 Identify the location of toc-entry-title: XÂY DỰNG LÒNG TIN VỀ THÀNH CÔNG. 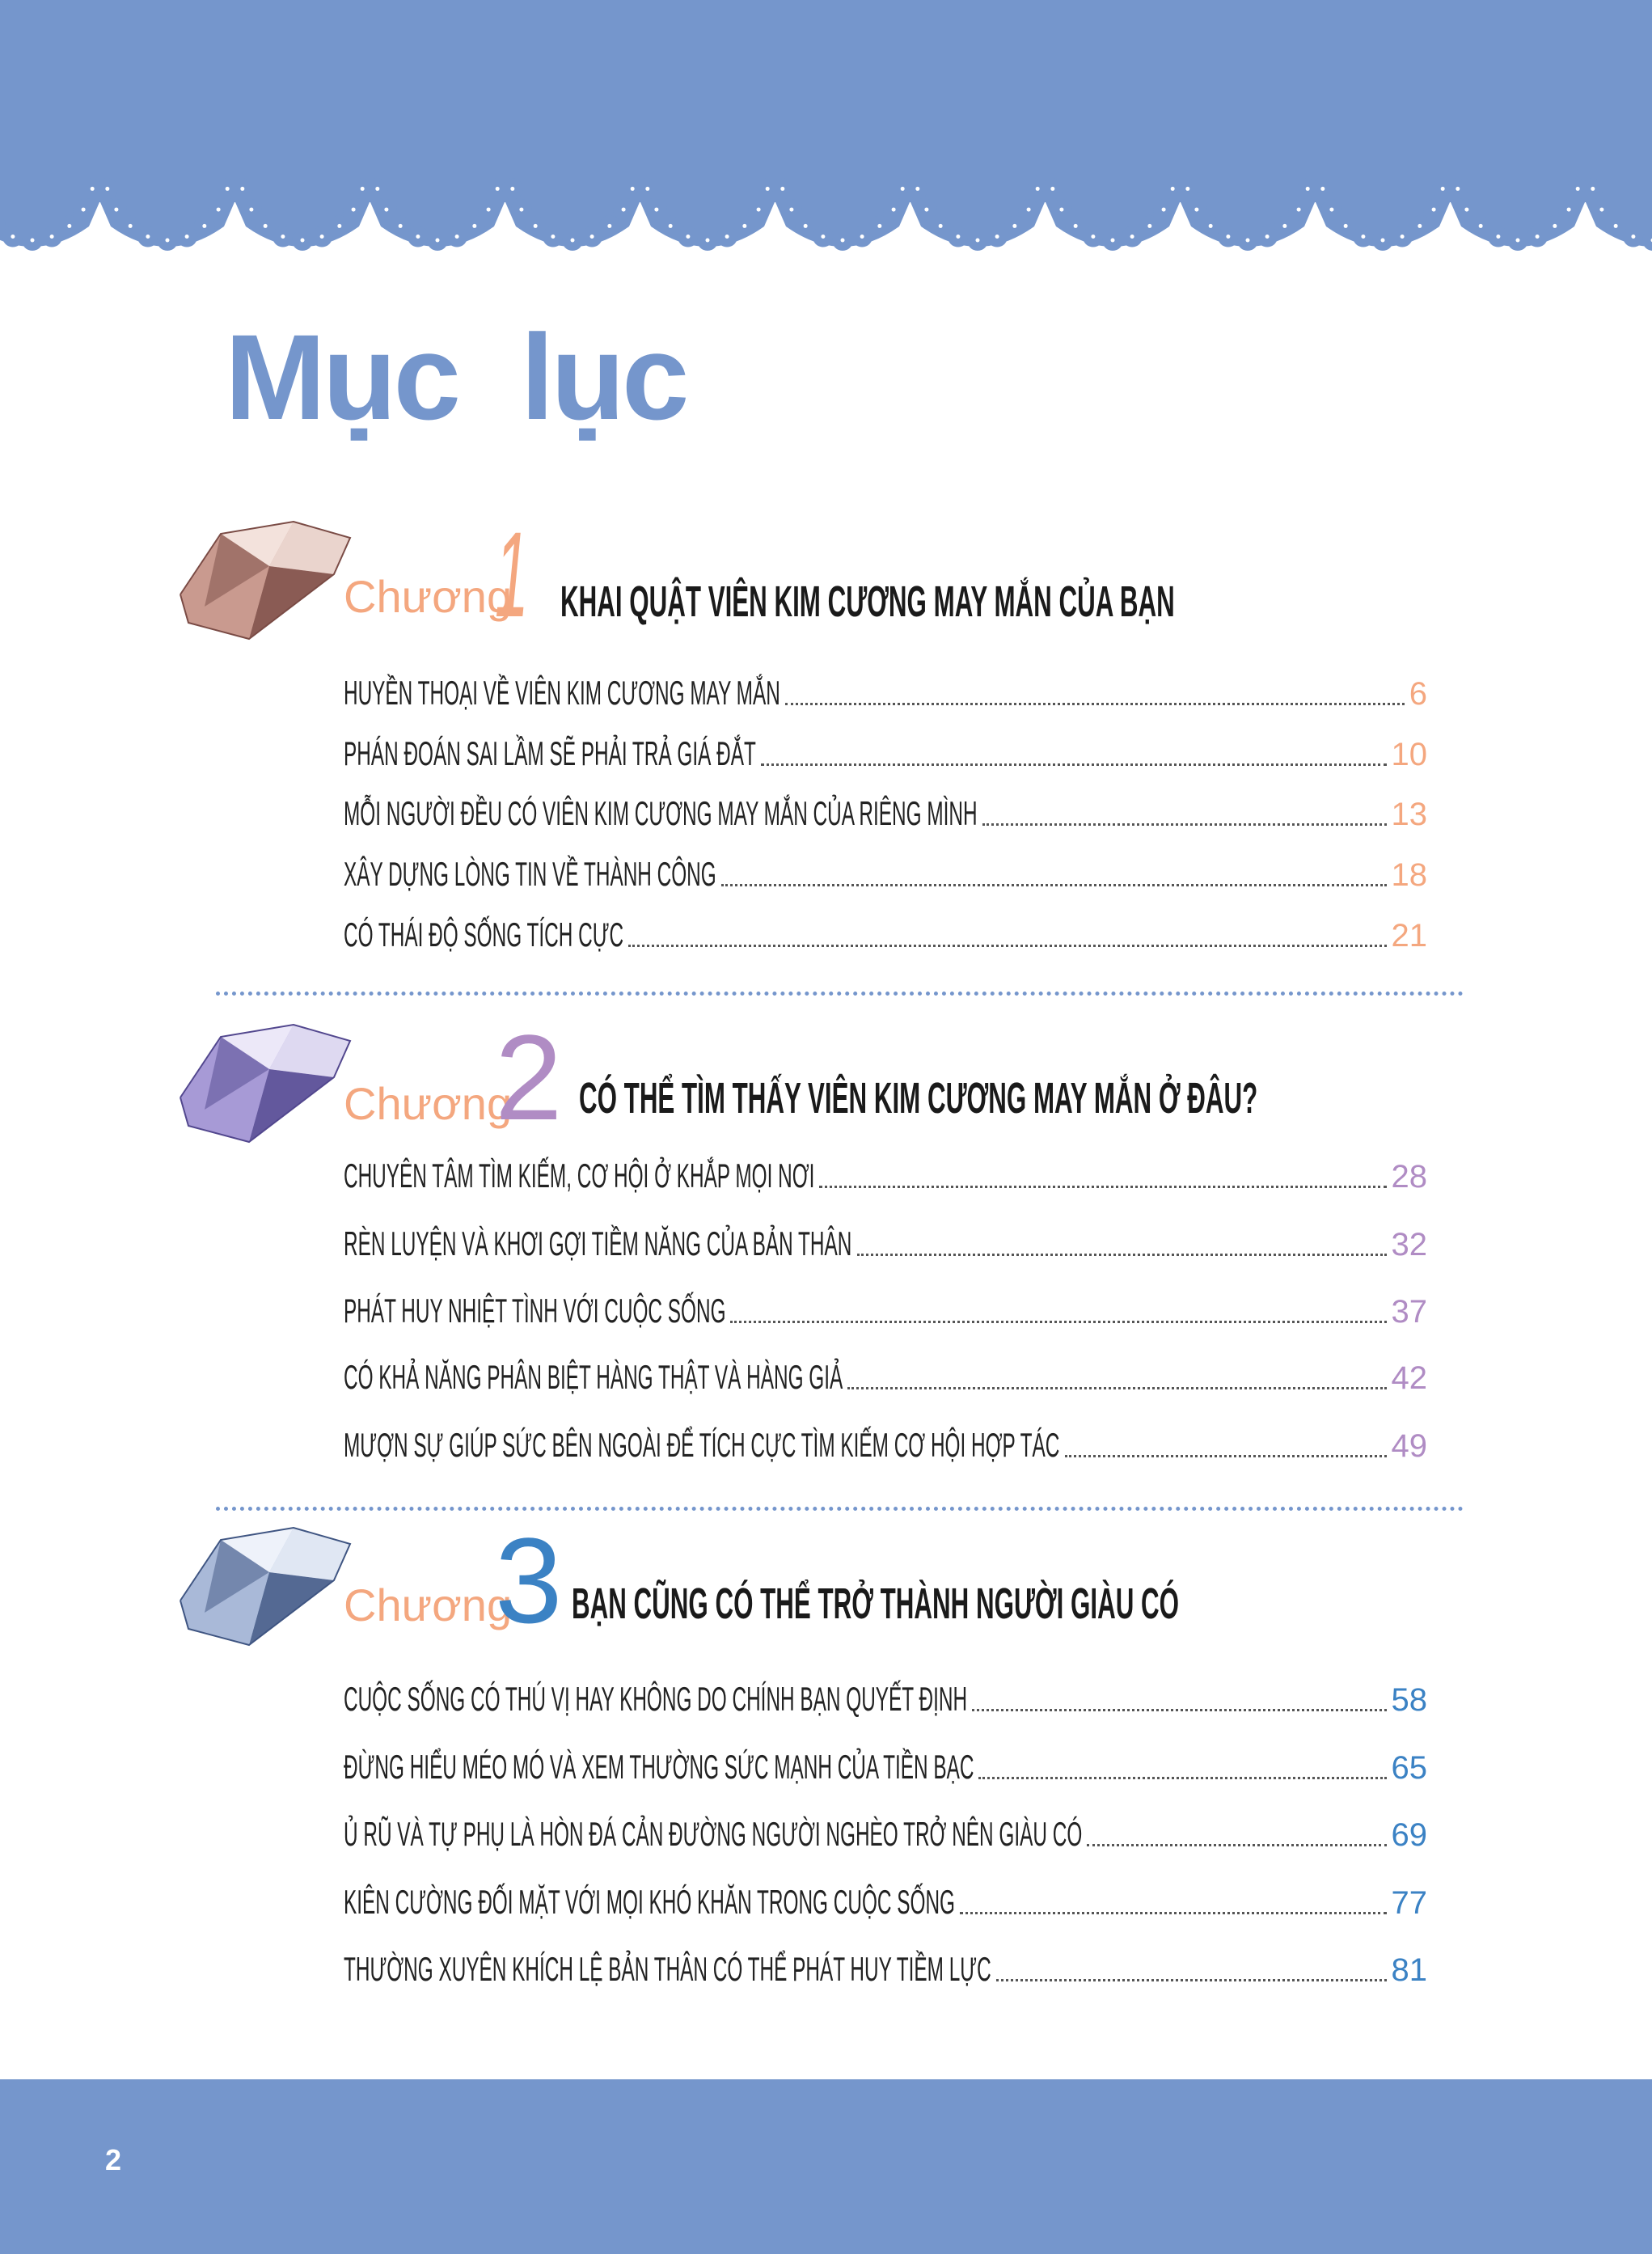
(530, 874).